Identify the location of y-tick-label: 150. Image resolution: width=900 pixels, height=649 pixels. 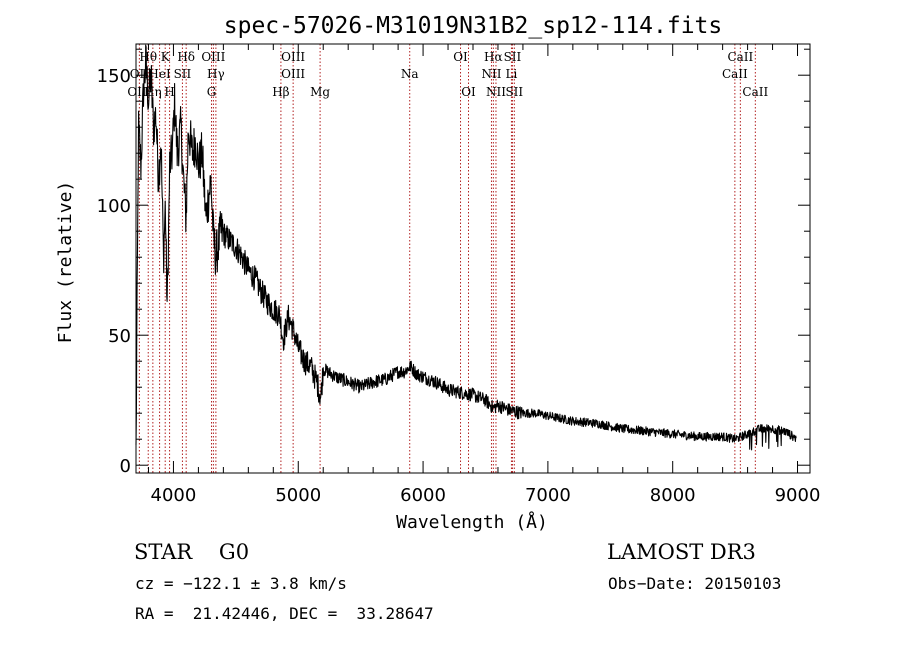
(114, 76).